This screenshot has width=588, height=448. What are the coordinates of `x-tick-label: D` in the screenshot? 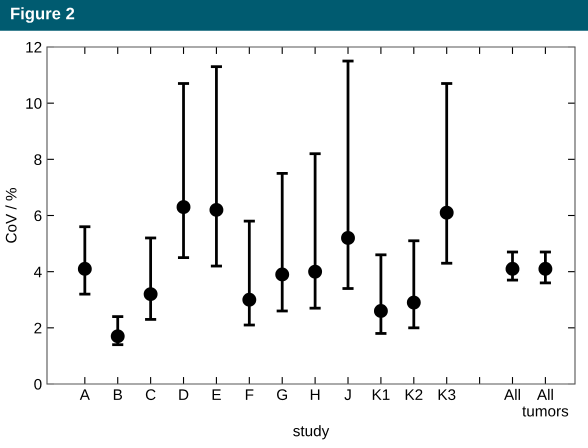 It's located at (183, 394).